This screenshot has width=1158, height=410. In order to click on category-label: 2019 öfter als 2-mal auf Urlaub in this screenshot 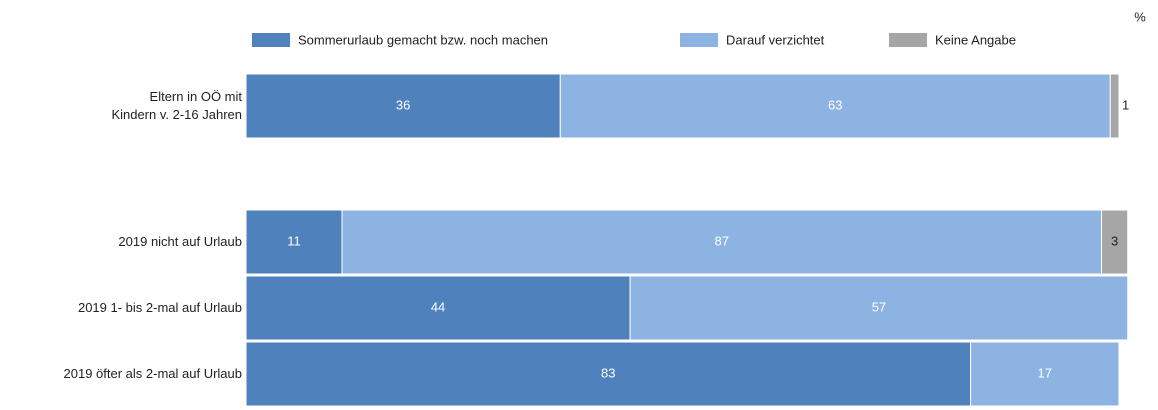, I will do `click(152, 373)`.